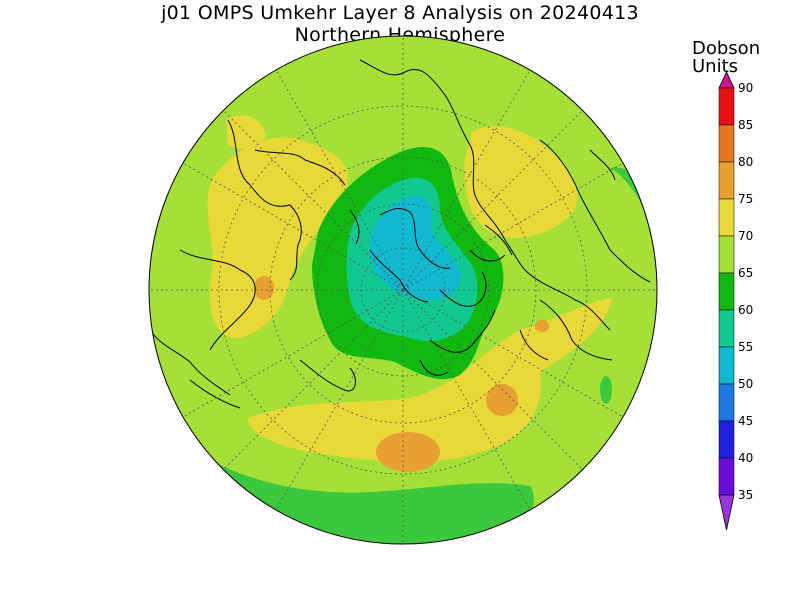 The image size is (800, 600). I want to click on colorbar-tick-label: 50, so click(745, 384).